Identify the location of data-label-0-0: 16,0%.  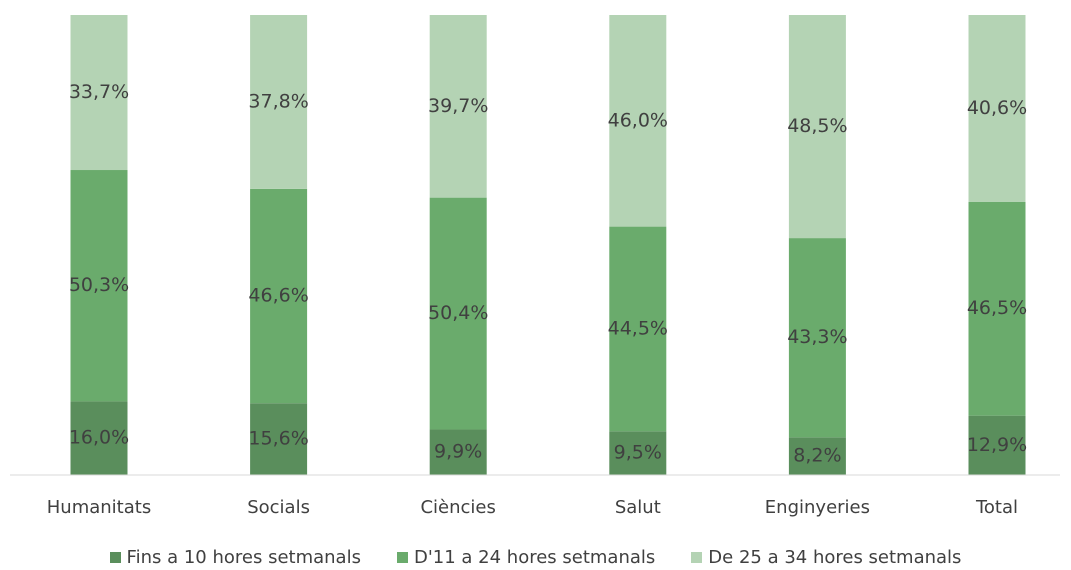
(99, 438).